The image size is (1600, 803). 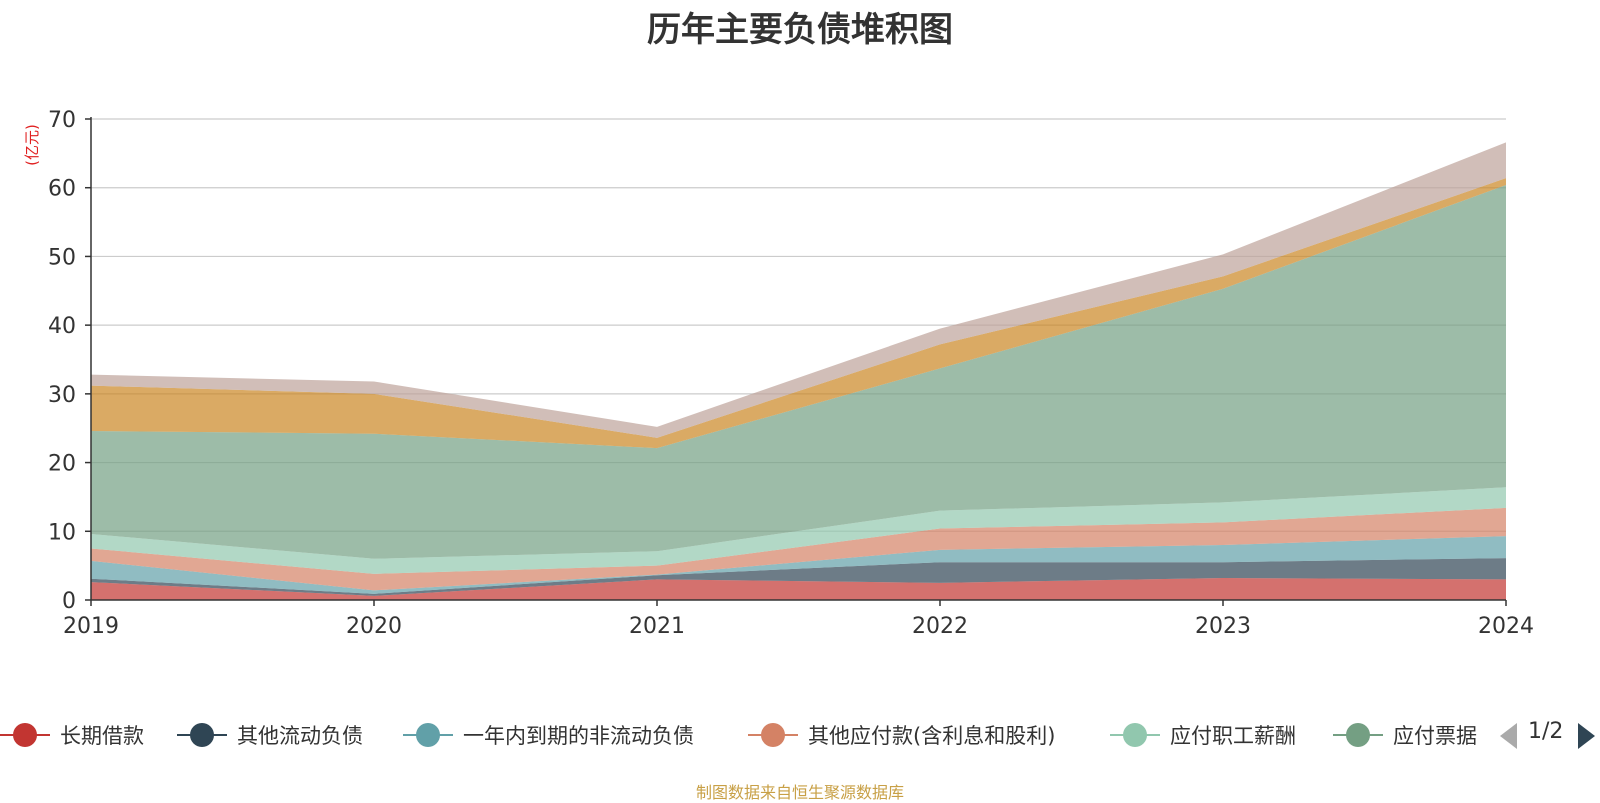 What do you see at coordinates (62, 464) in the screenshot?
I see `y-tick-label: 20` at bounding box center [62, 464].